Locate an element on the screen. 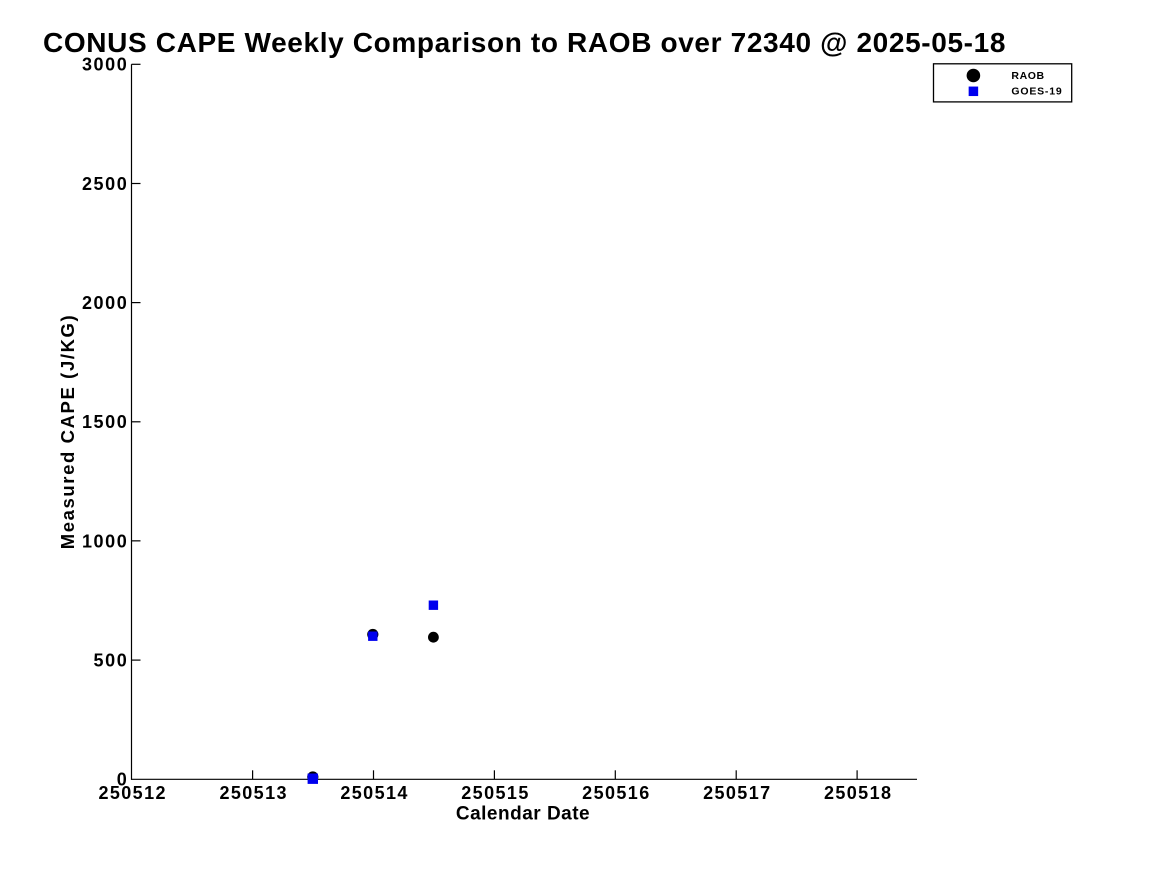 Image resolution: width=1167 pixels, height=880 pixels. svg-text: 250517 is located at coordinates (737, 793).